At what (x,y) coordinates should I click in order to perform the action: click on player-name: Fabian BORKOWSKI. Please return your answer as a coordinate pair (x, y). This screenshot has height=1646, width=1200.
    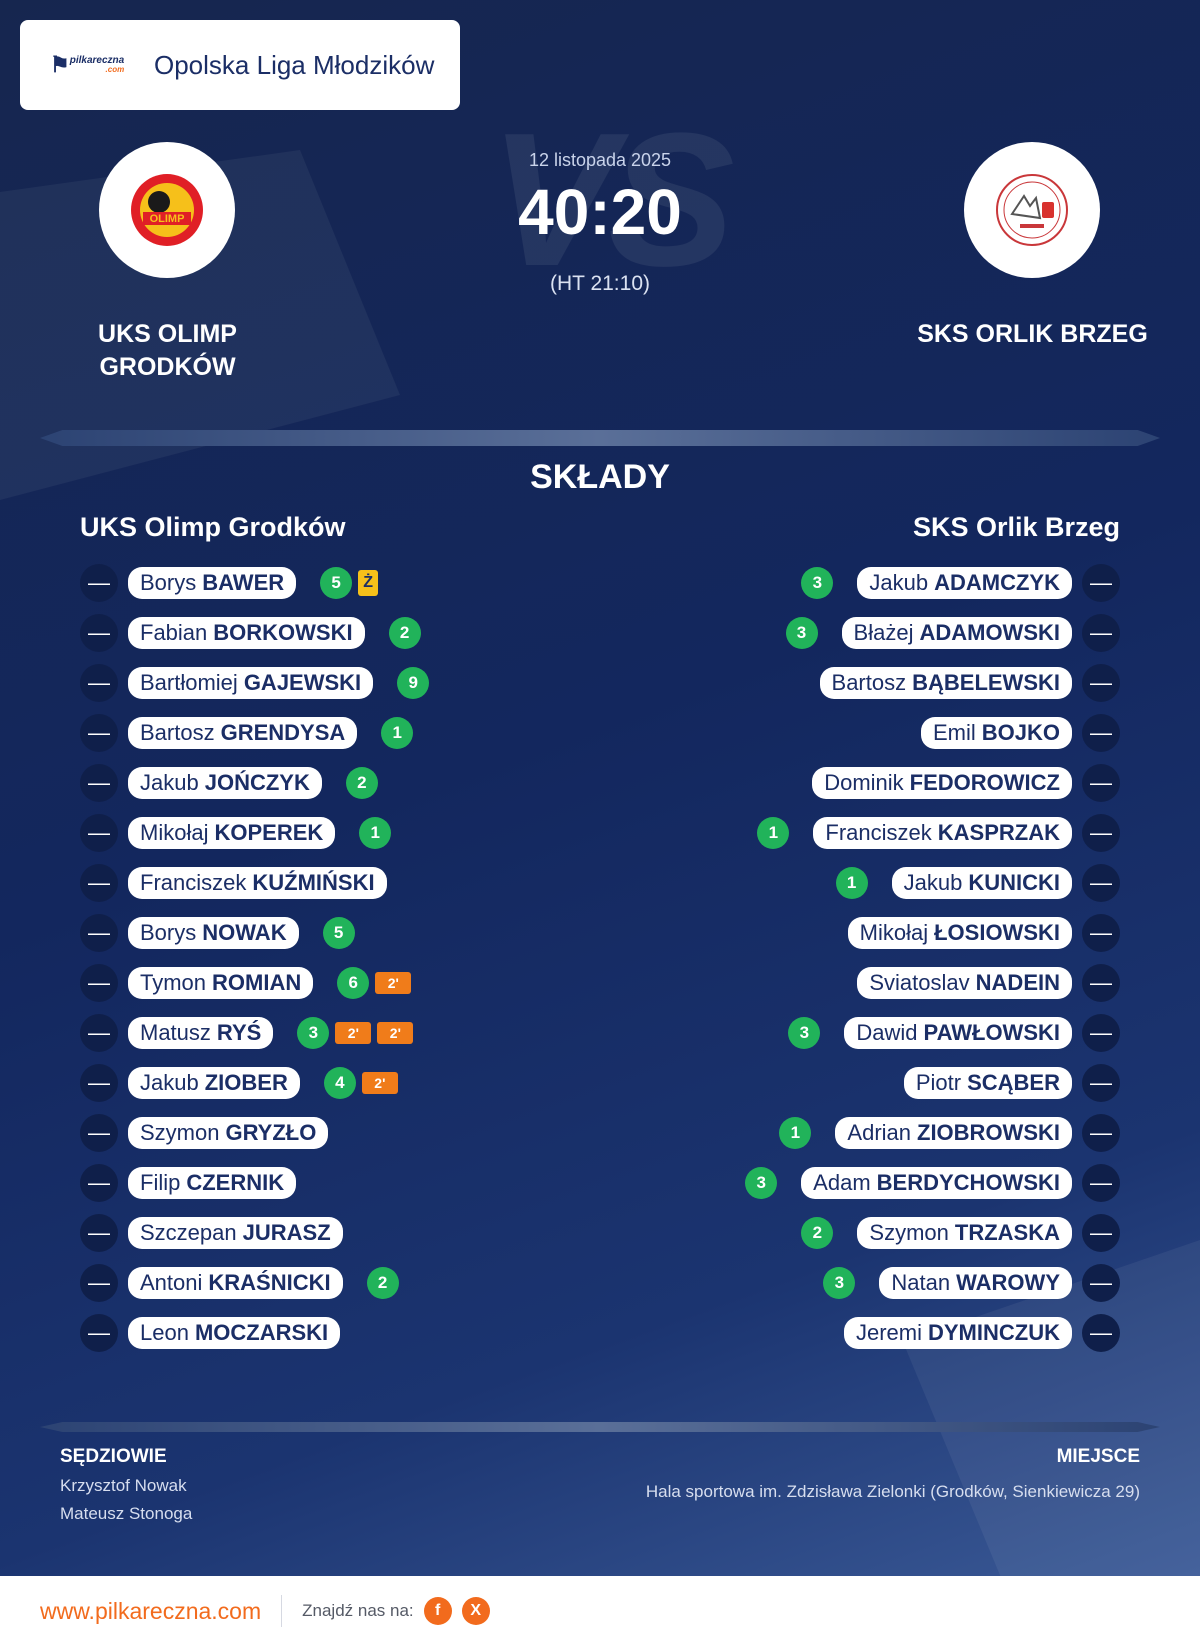
    Looking at the image, I should click on (246, 633).